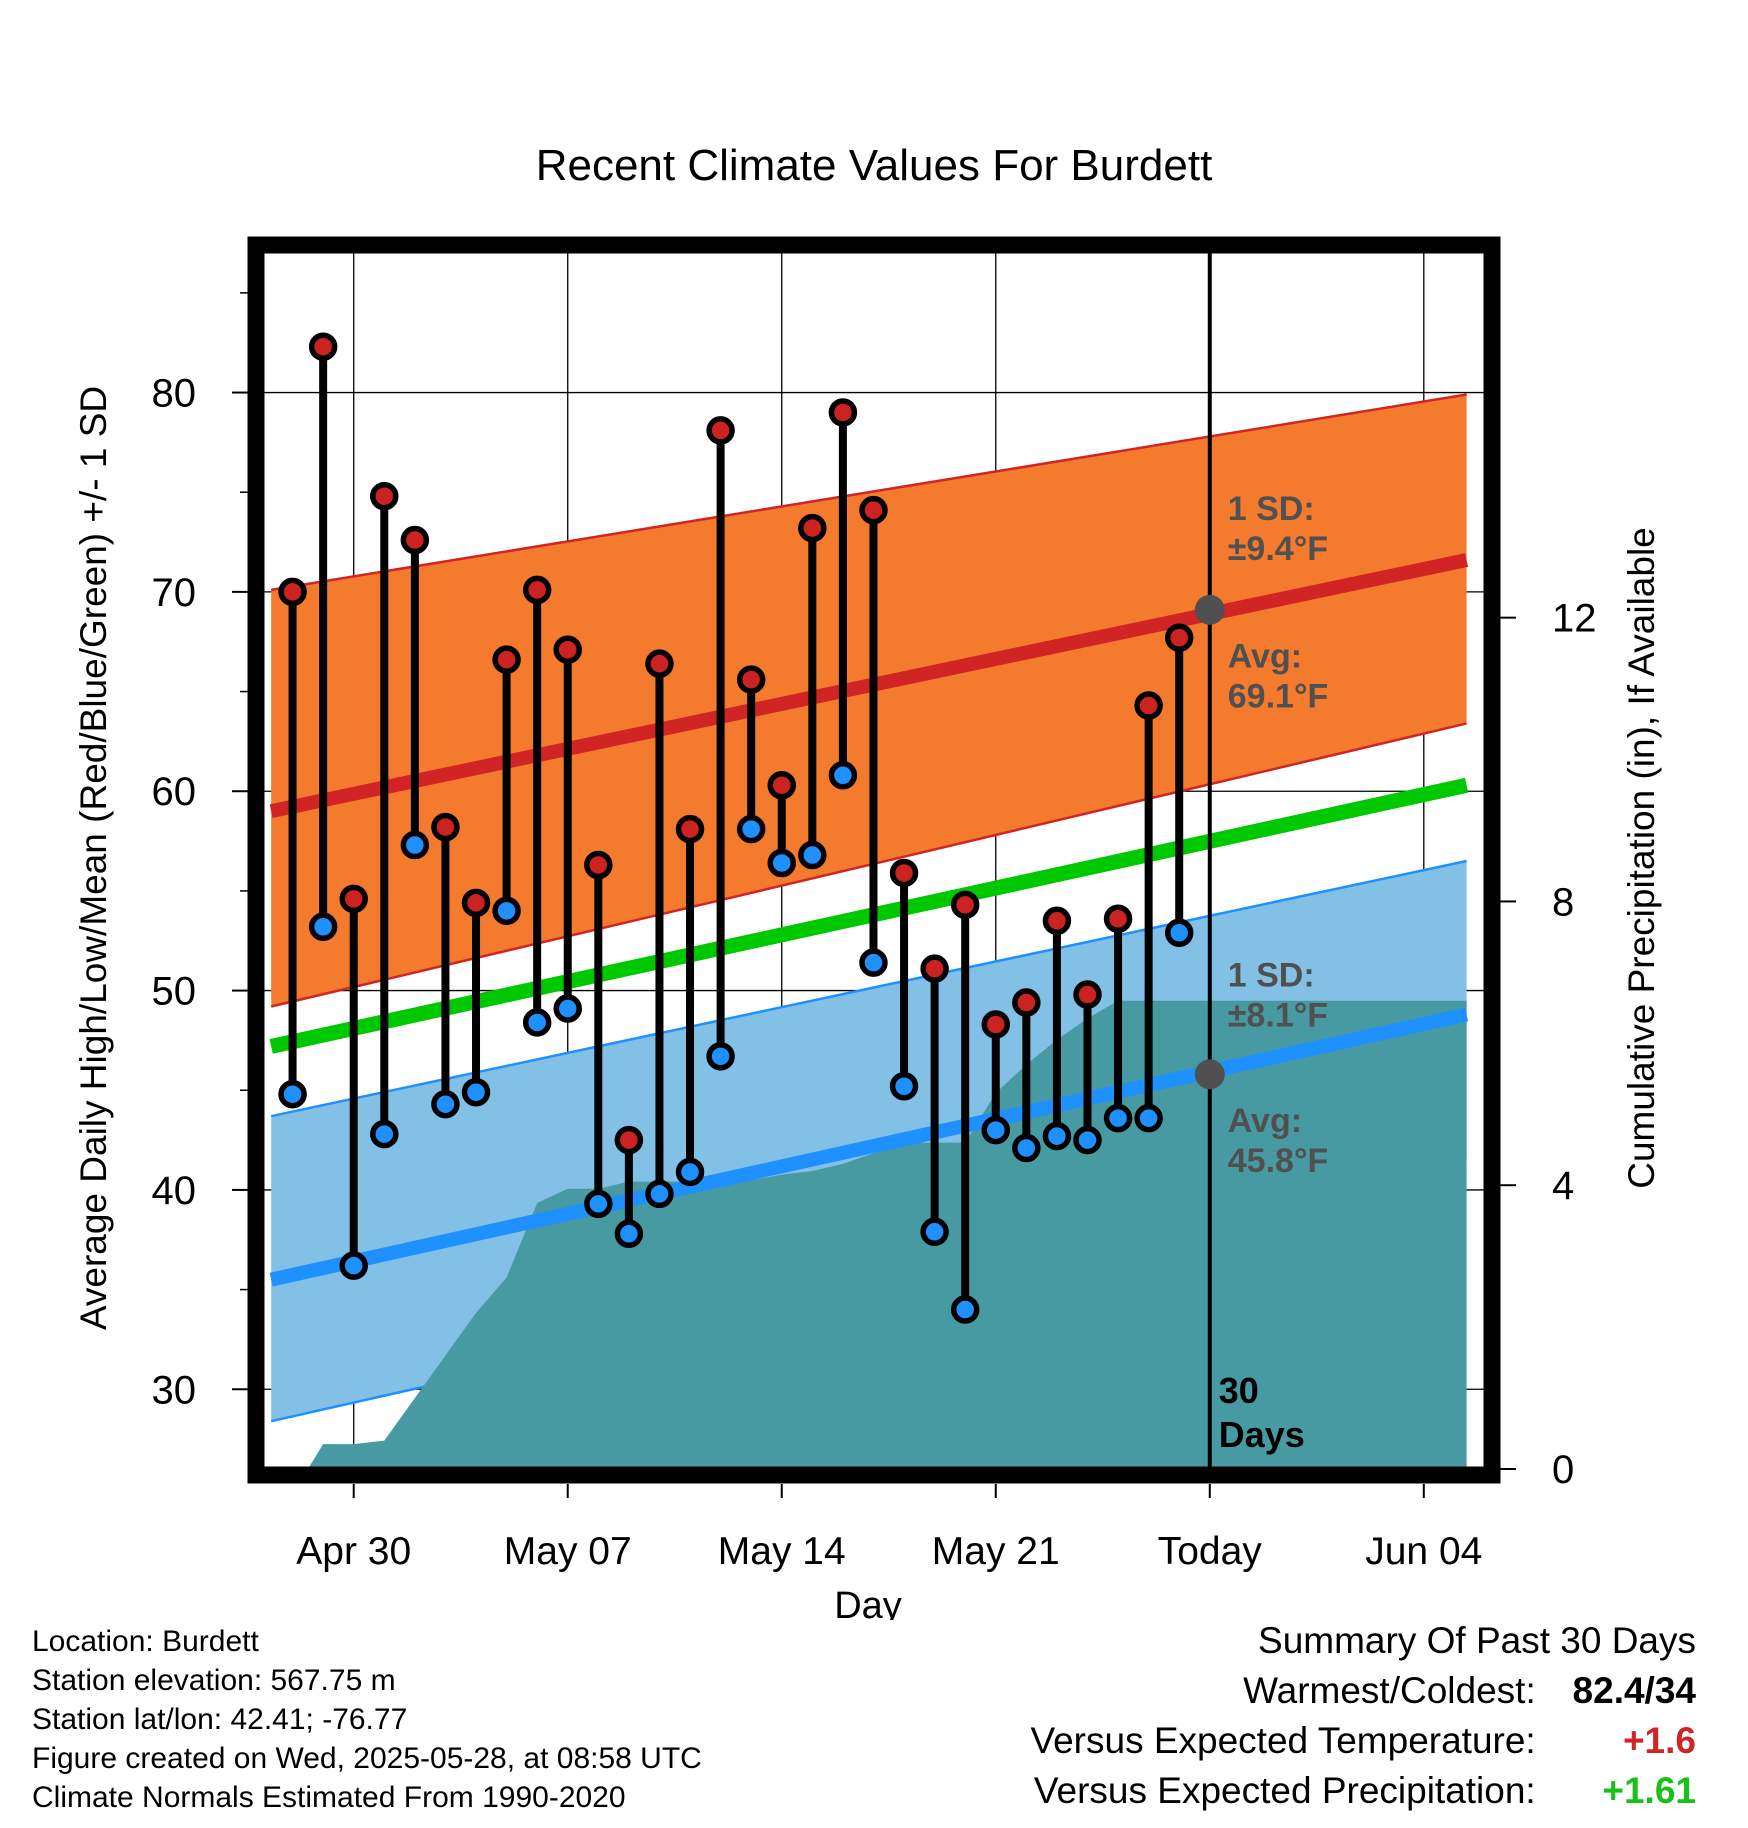  I want to click on summary-heading: Summary Of Past 30 Days, so click(1477, 1640).